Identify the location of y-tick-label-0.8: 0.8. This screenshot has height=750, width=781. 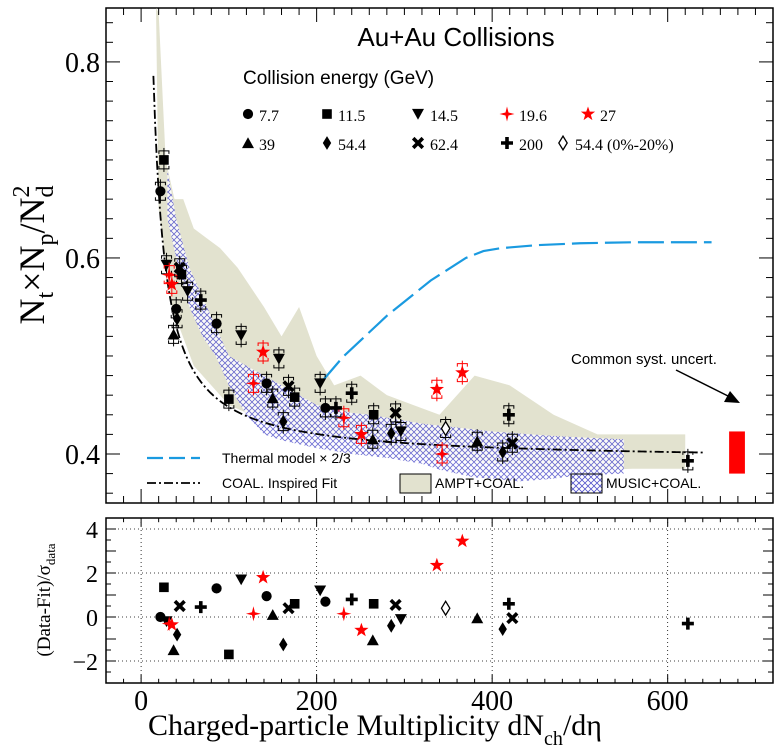
(82, 63).